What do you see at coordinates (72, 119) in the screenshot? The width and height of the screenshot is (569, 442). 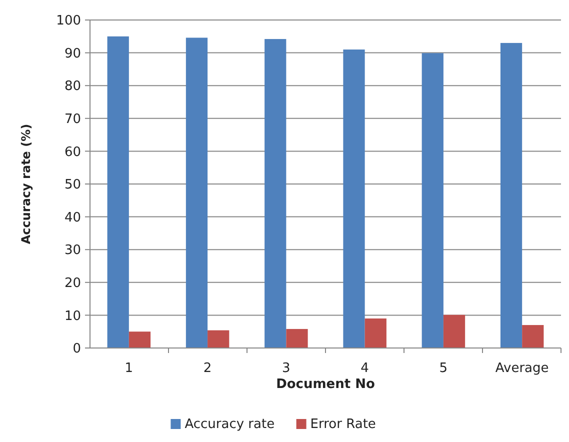 I see `y-tick-label: 70` at bounding box center [72, 119].